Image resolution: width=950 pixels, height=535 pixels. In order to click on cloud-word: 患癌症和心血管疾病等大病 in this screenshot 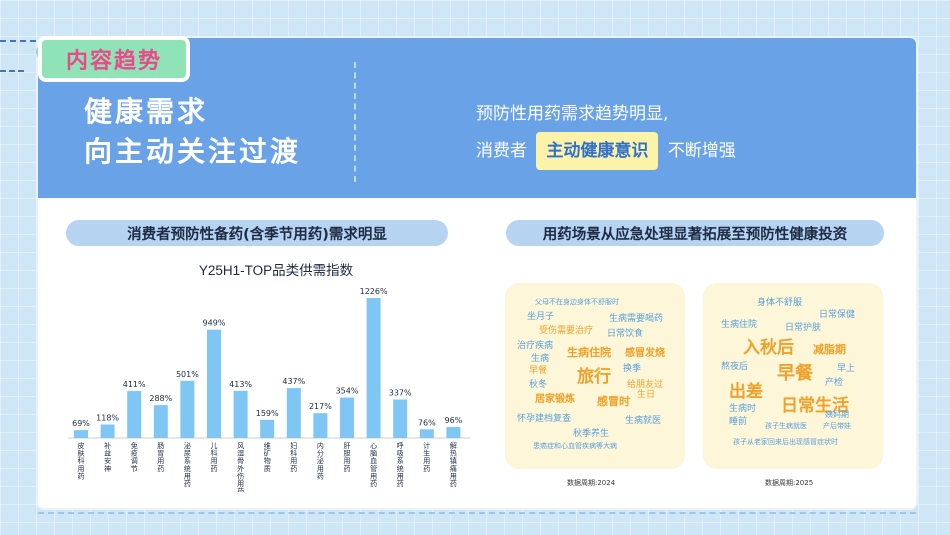, I will do `click(575, 446)`.